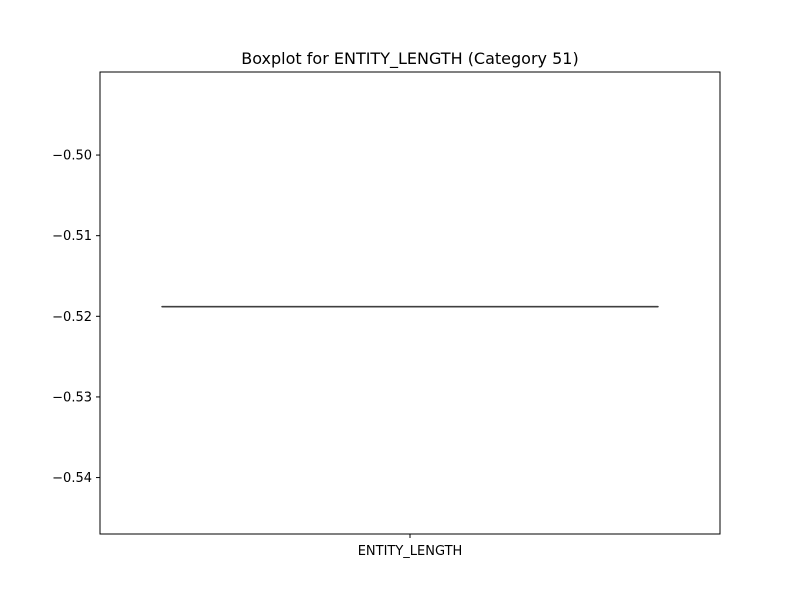  I want to click on x-axis: ENTITY_LENGTH, so click(410, 546).